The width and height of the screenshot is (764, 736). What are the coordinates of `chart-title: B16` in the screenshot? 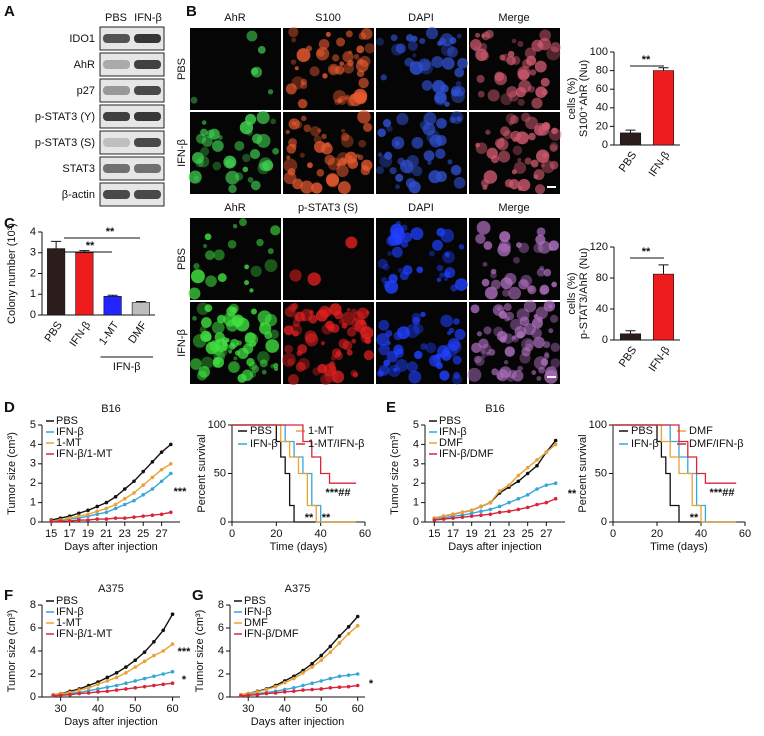 It's located at (495, 409).